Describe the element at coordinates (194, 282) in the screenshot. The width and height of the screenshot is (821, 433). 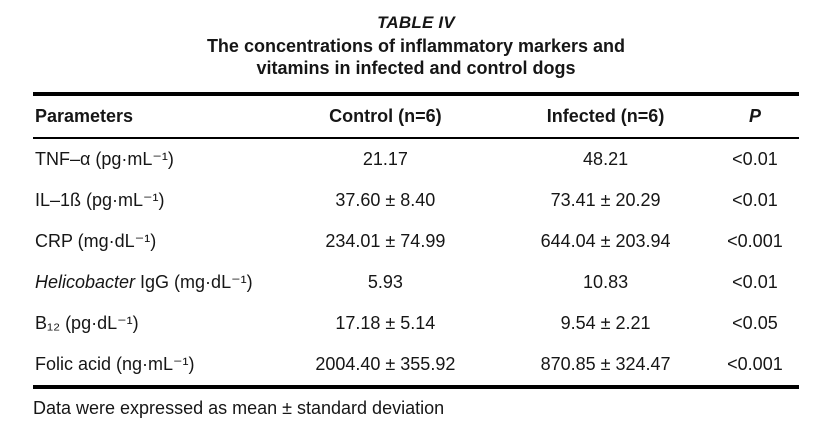
I see `parameter-text: IgG (mg·dL⁻¹)` at that location.